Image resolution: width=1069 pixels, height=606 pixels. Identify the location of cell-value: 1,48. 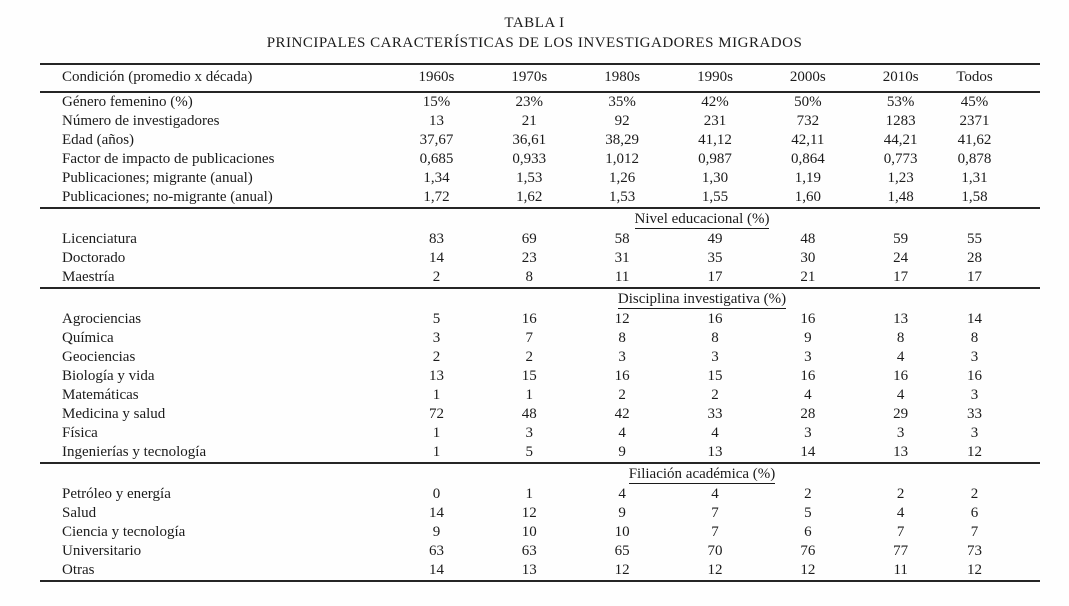
(900, 197).